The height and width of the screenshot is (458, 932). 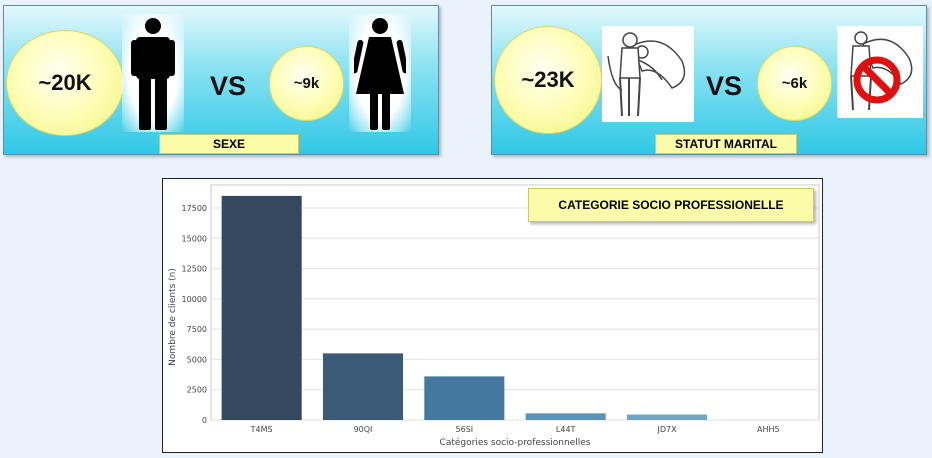 What do you see at coordinates (666, 429) in the screenshot?
I see `x-tick-label: JD7X` at bounding box center [666, 429].